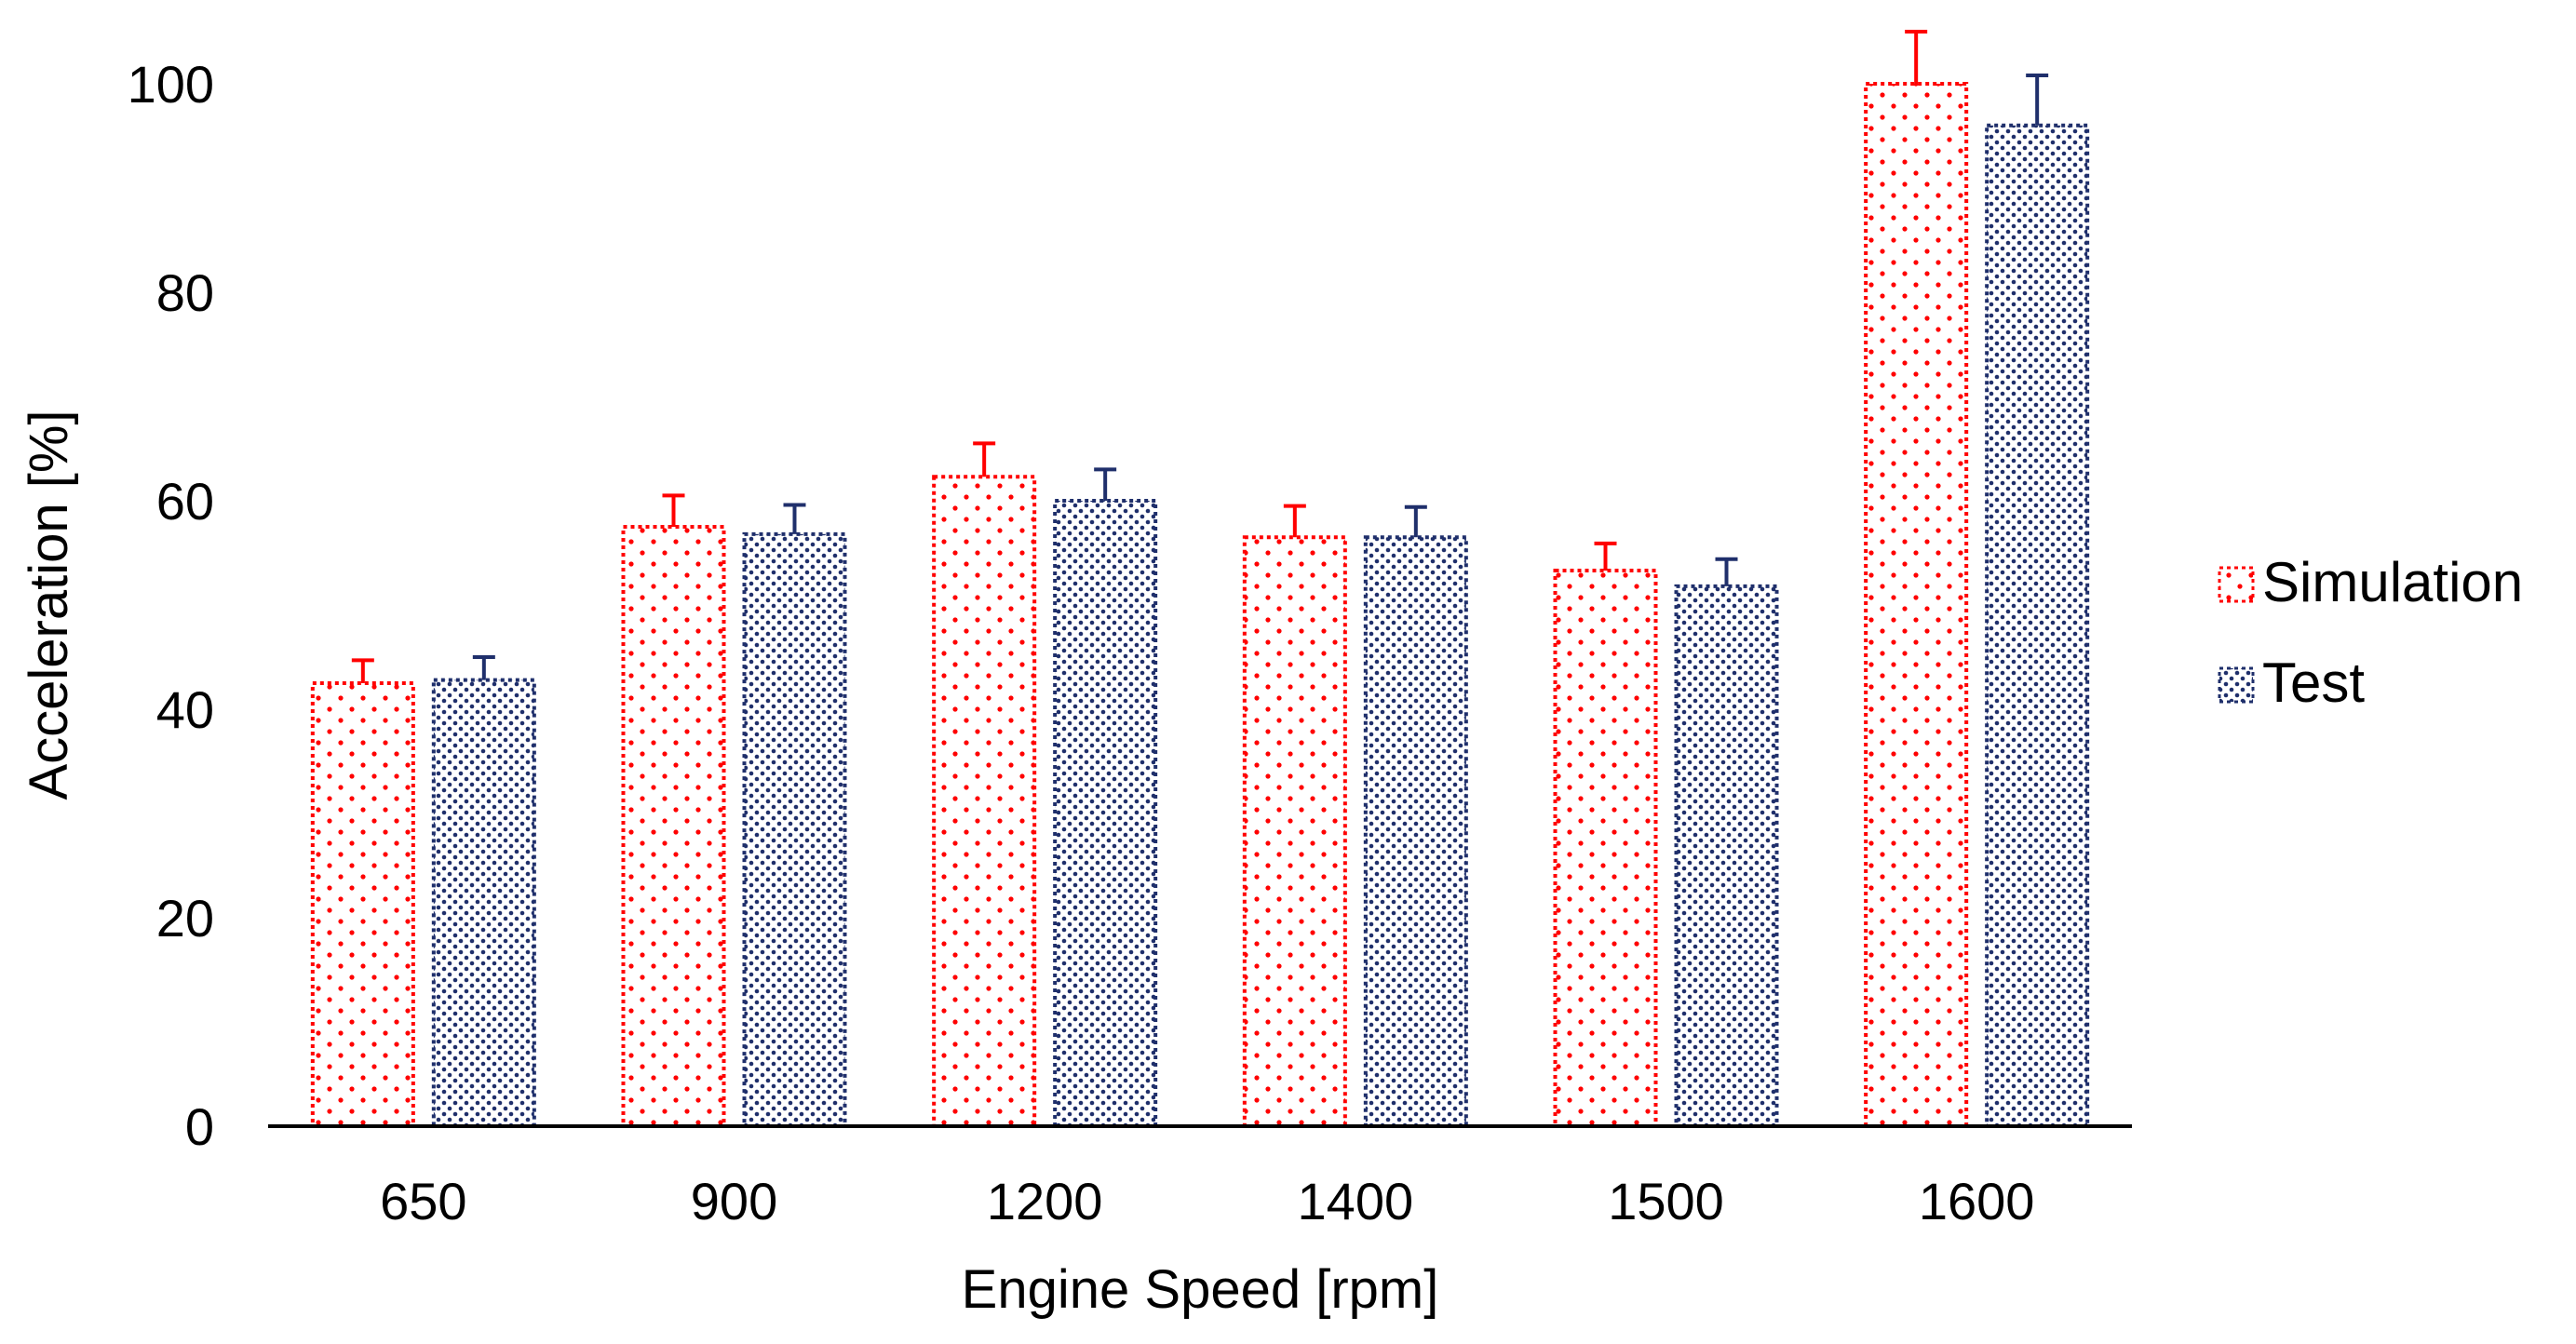  Describe the element at coordinates (2313, 683) in the screenshot. I see `legend-label-test: Test` at that location.